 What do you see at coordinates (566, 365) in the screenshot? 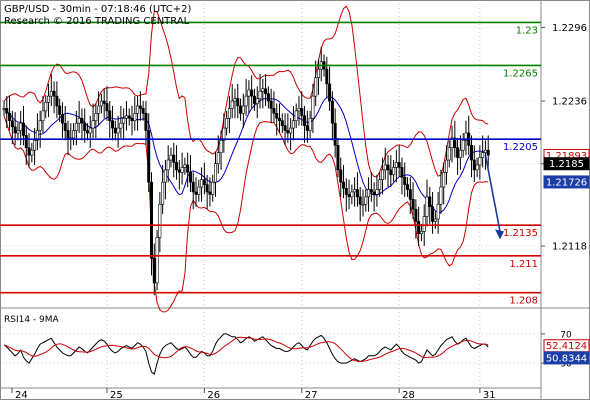
I see `rsi-level-label-30: 30` at bounding box center [566, 365].